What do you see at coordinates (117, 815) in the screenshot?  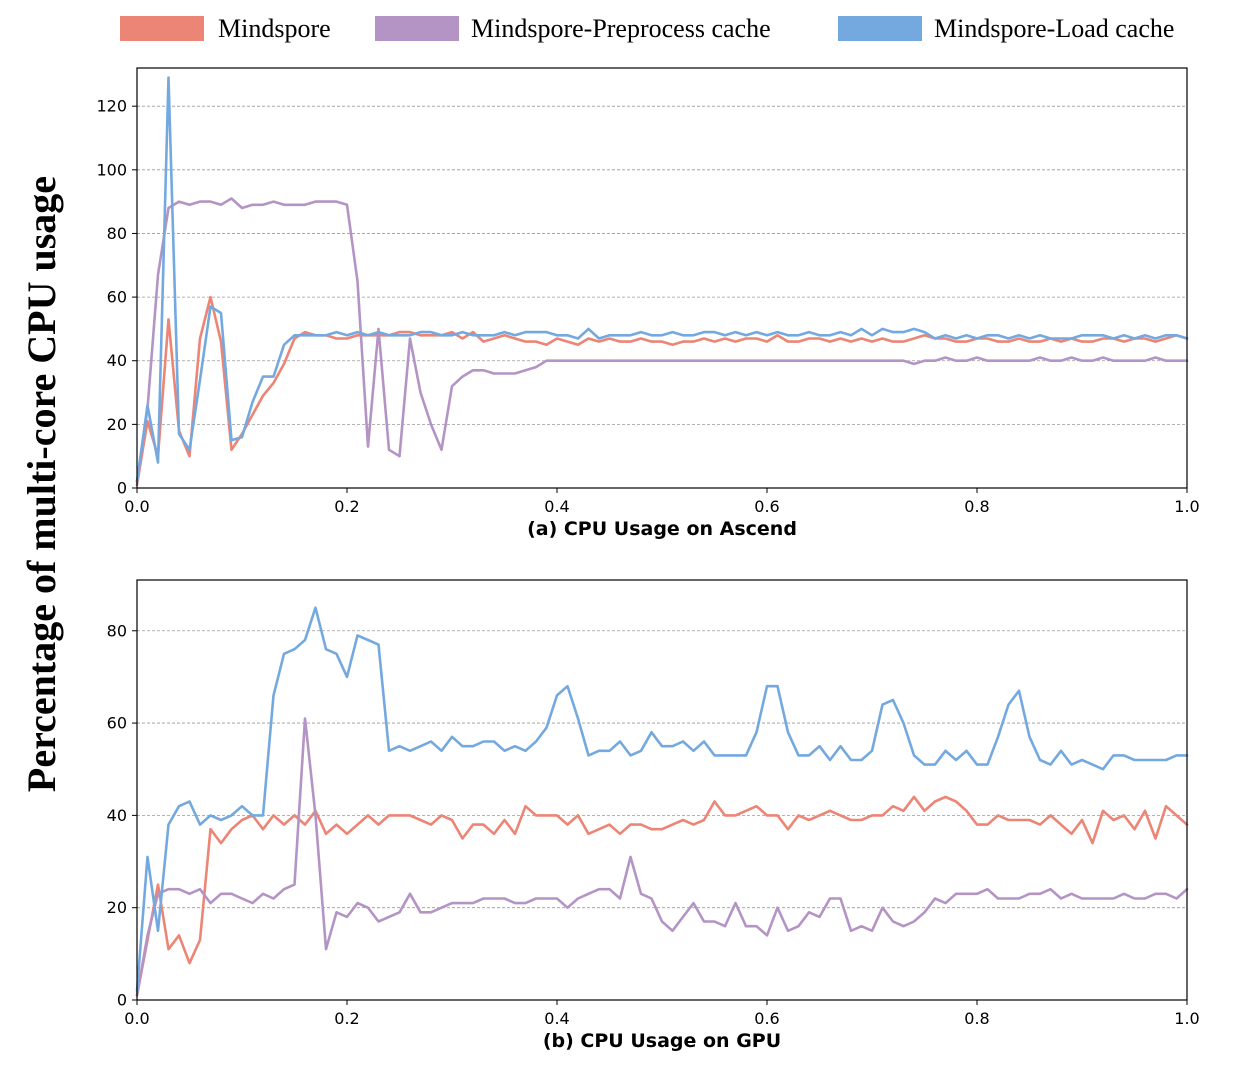 I see `panel-b-ytick-label-40: 40` at bounding box center [117, 815].